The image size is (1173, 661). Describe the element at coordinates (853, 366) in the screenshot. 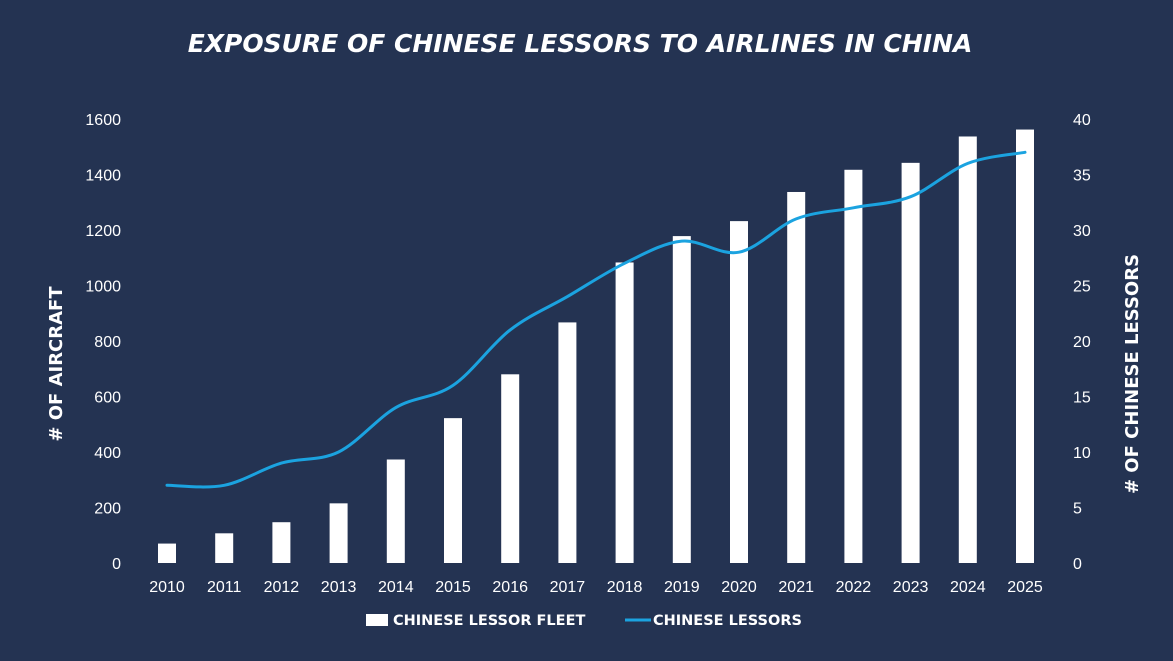

I see `bar-2022` at that location.